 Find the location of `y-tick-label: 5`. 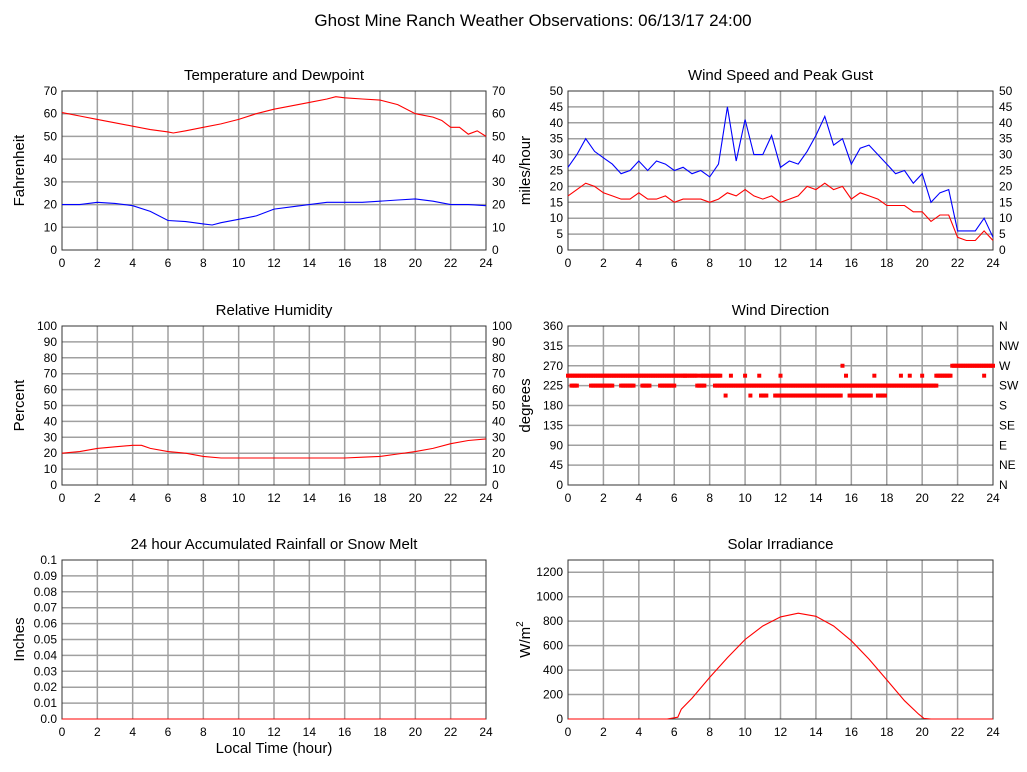

y-tick-label: 5 is located at coordinates (559, 234).